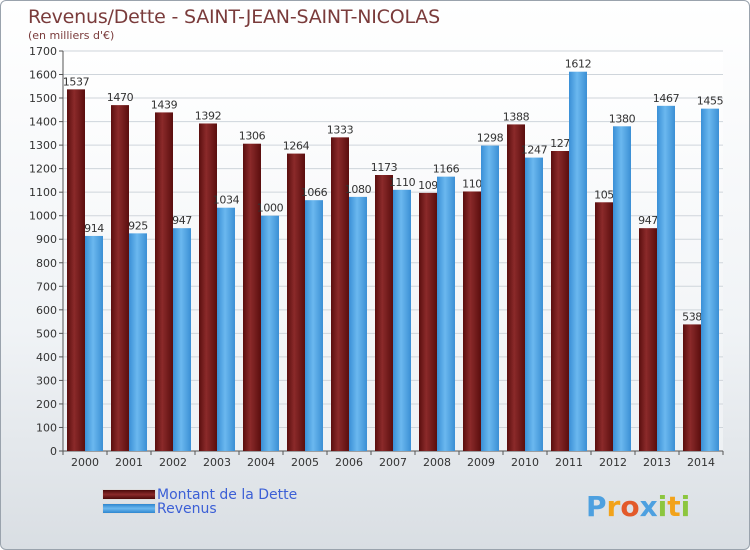  I want to click on x-tick-label: 2005, so click(305, 462).